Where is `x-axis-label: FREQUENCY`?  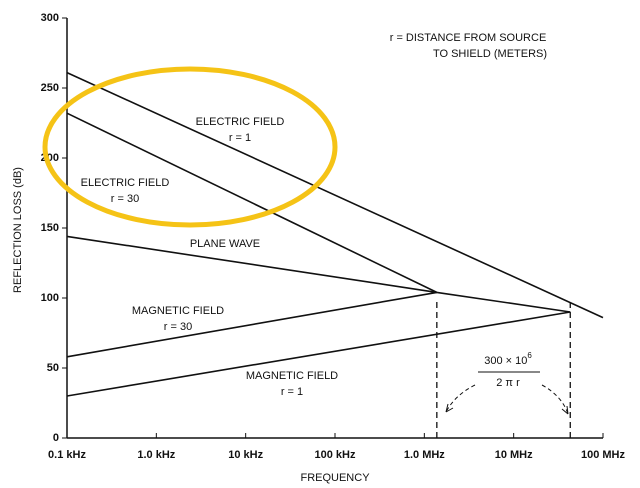 x-axis-label: FREQUENCY is located at coordinates (335, 478).